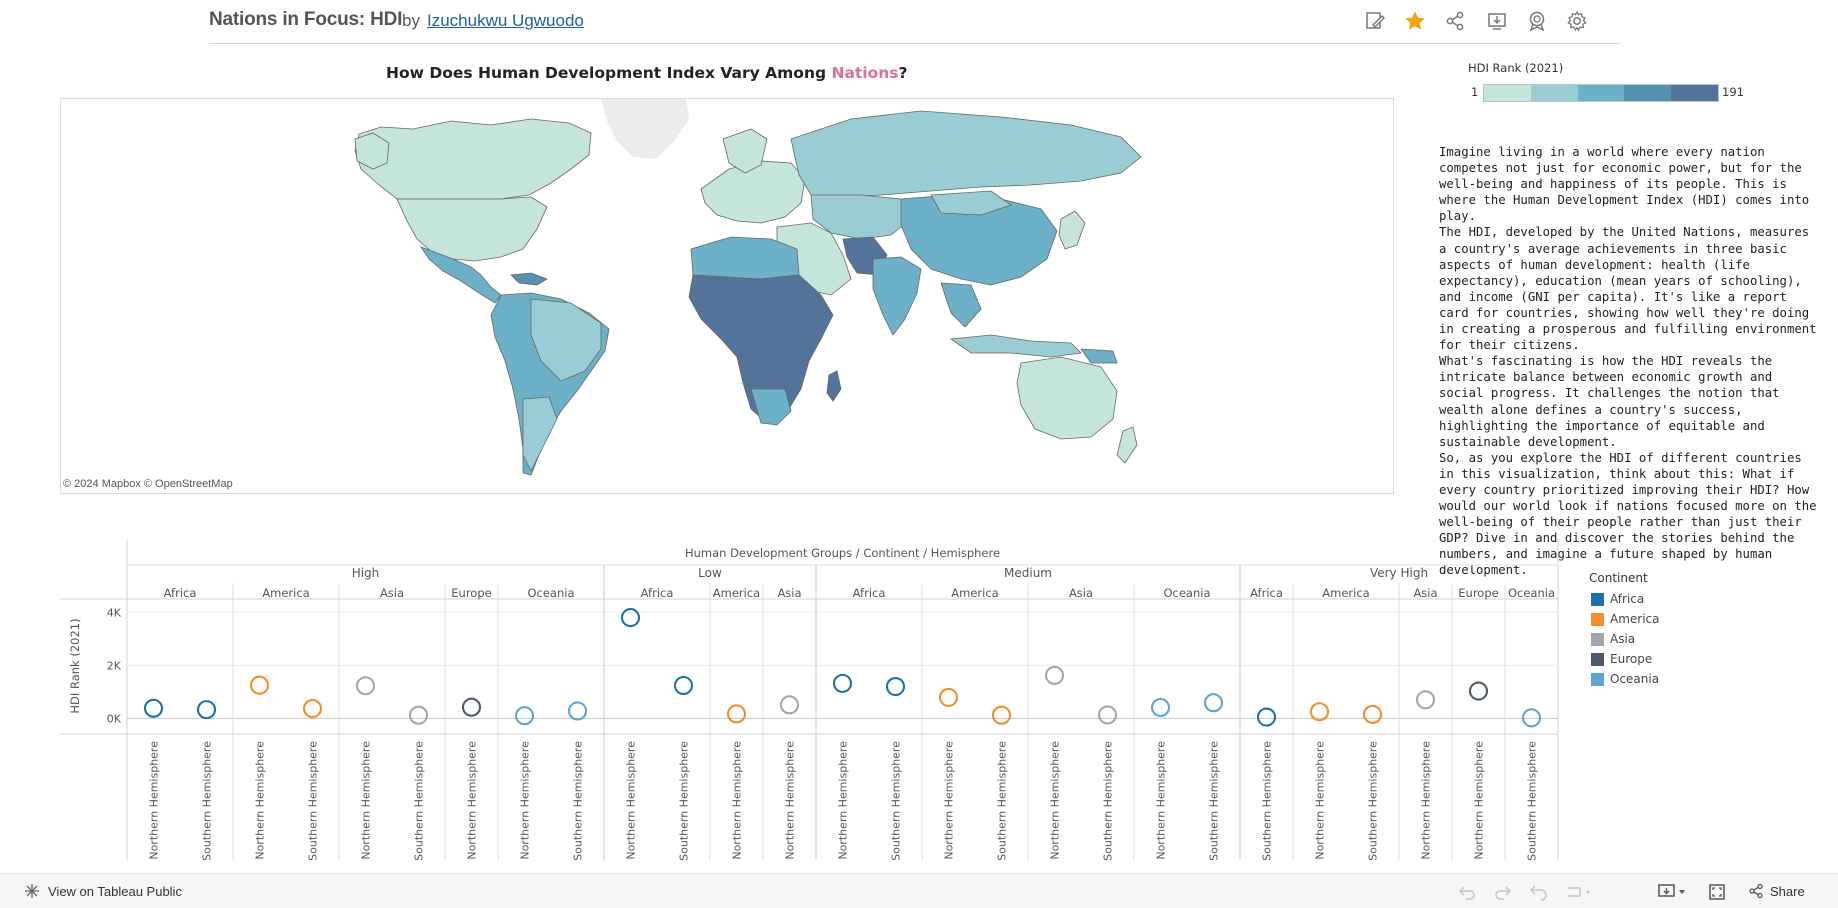 The height and width of the screenshot is (908, 1838). Describe the element at coordinates (1627, 599) in the screenshot. I see `continent-legend-label: Africa` at that location.